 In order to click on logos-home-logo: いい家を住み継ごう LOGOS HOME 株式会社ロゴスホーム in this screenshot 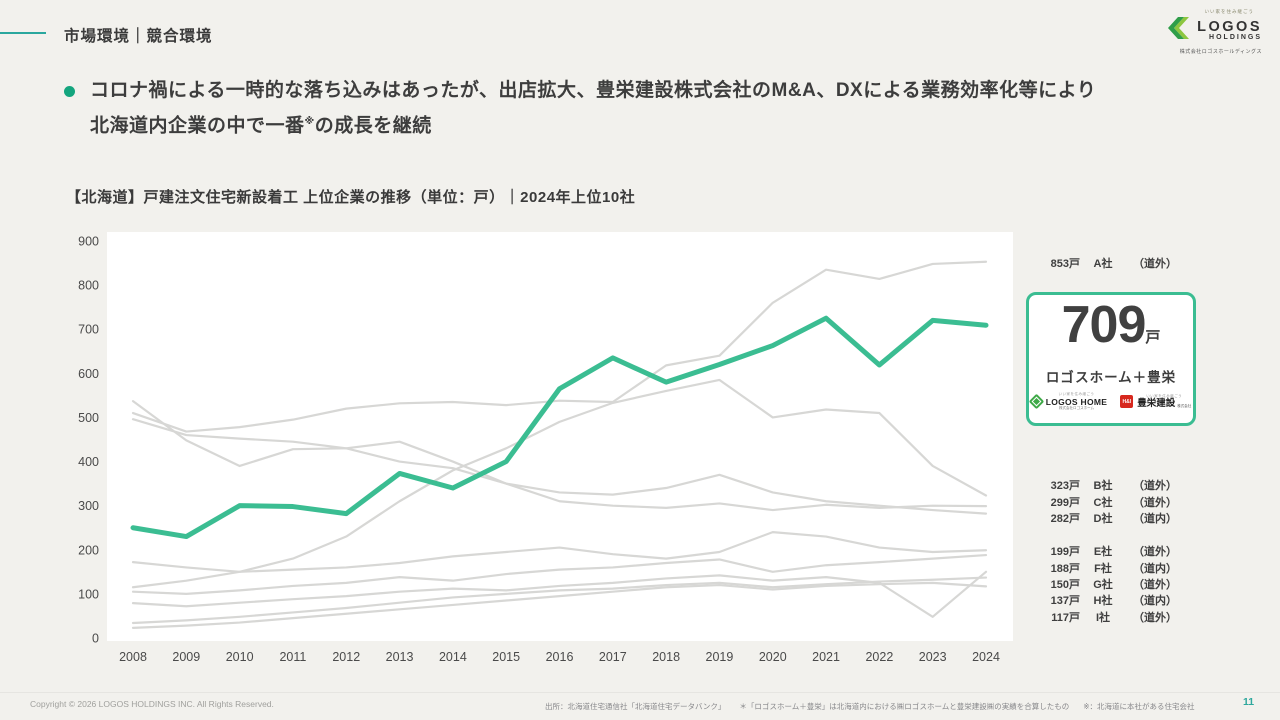, I will do `click(1068, 401)`.